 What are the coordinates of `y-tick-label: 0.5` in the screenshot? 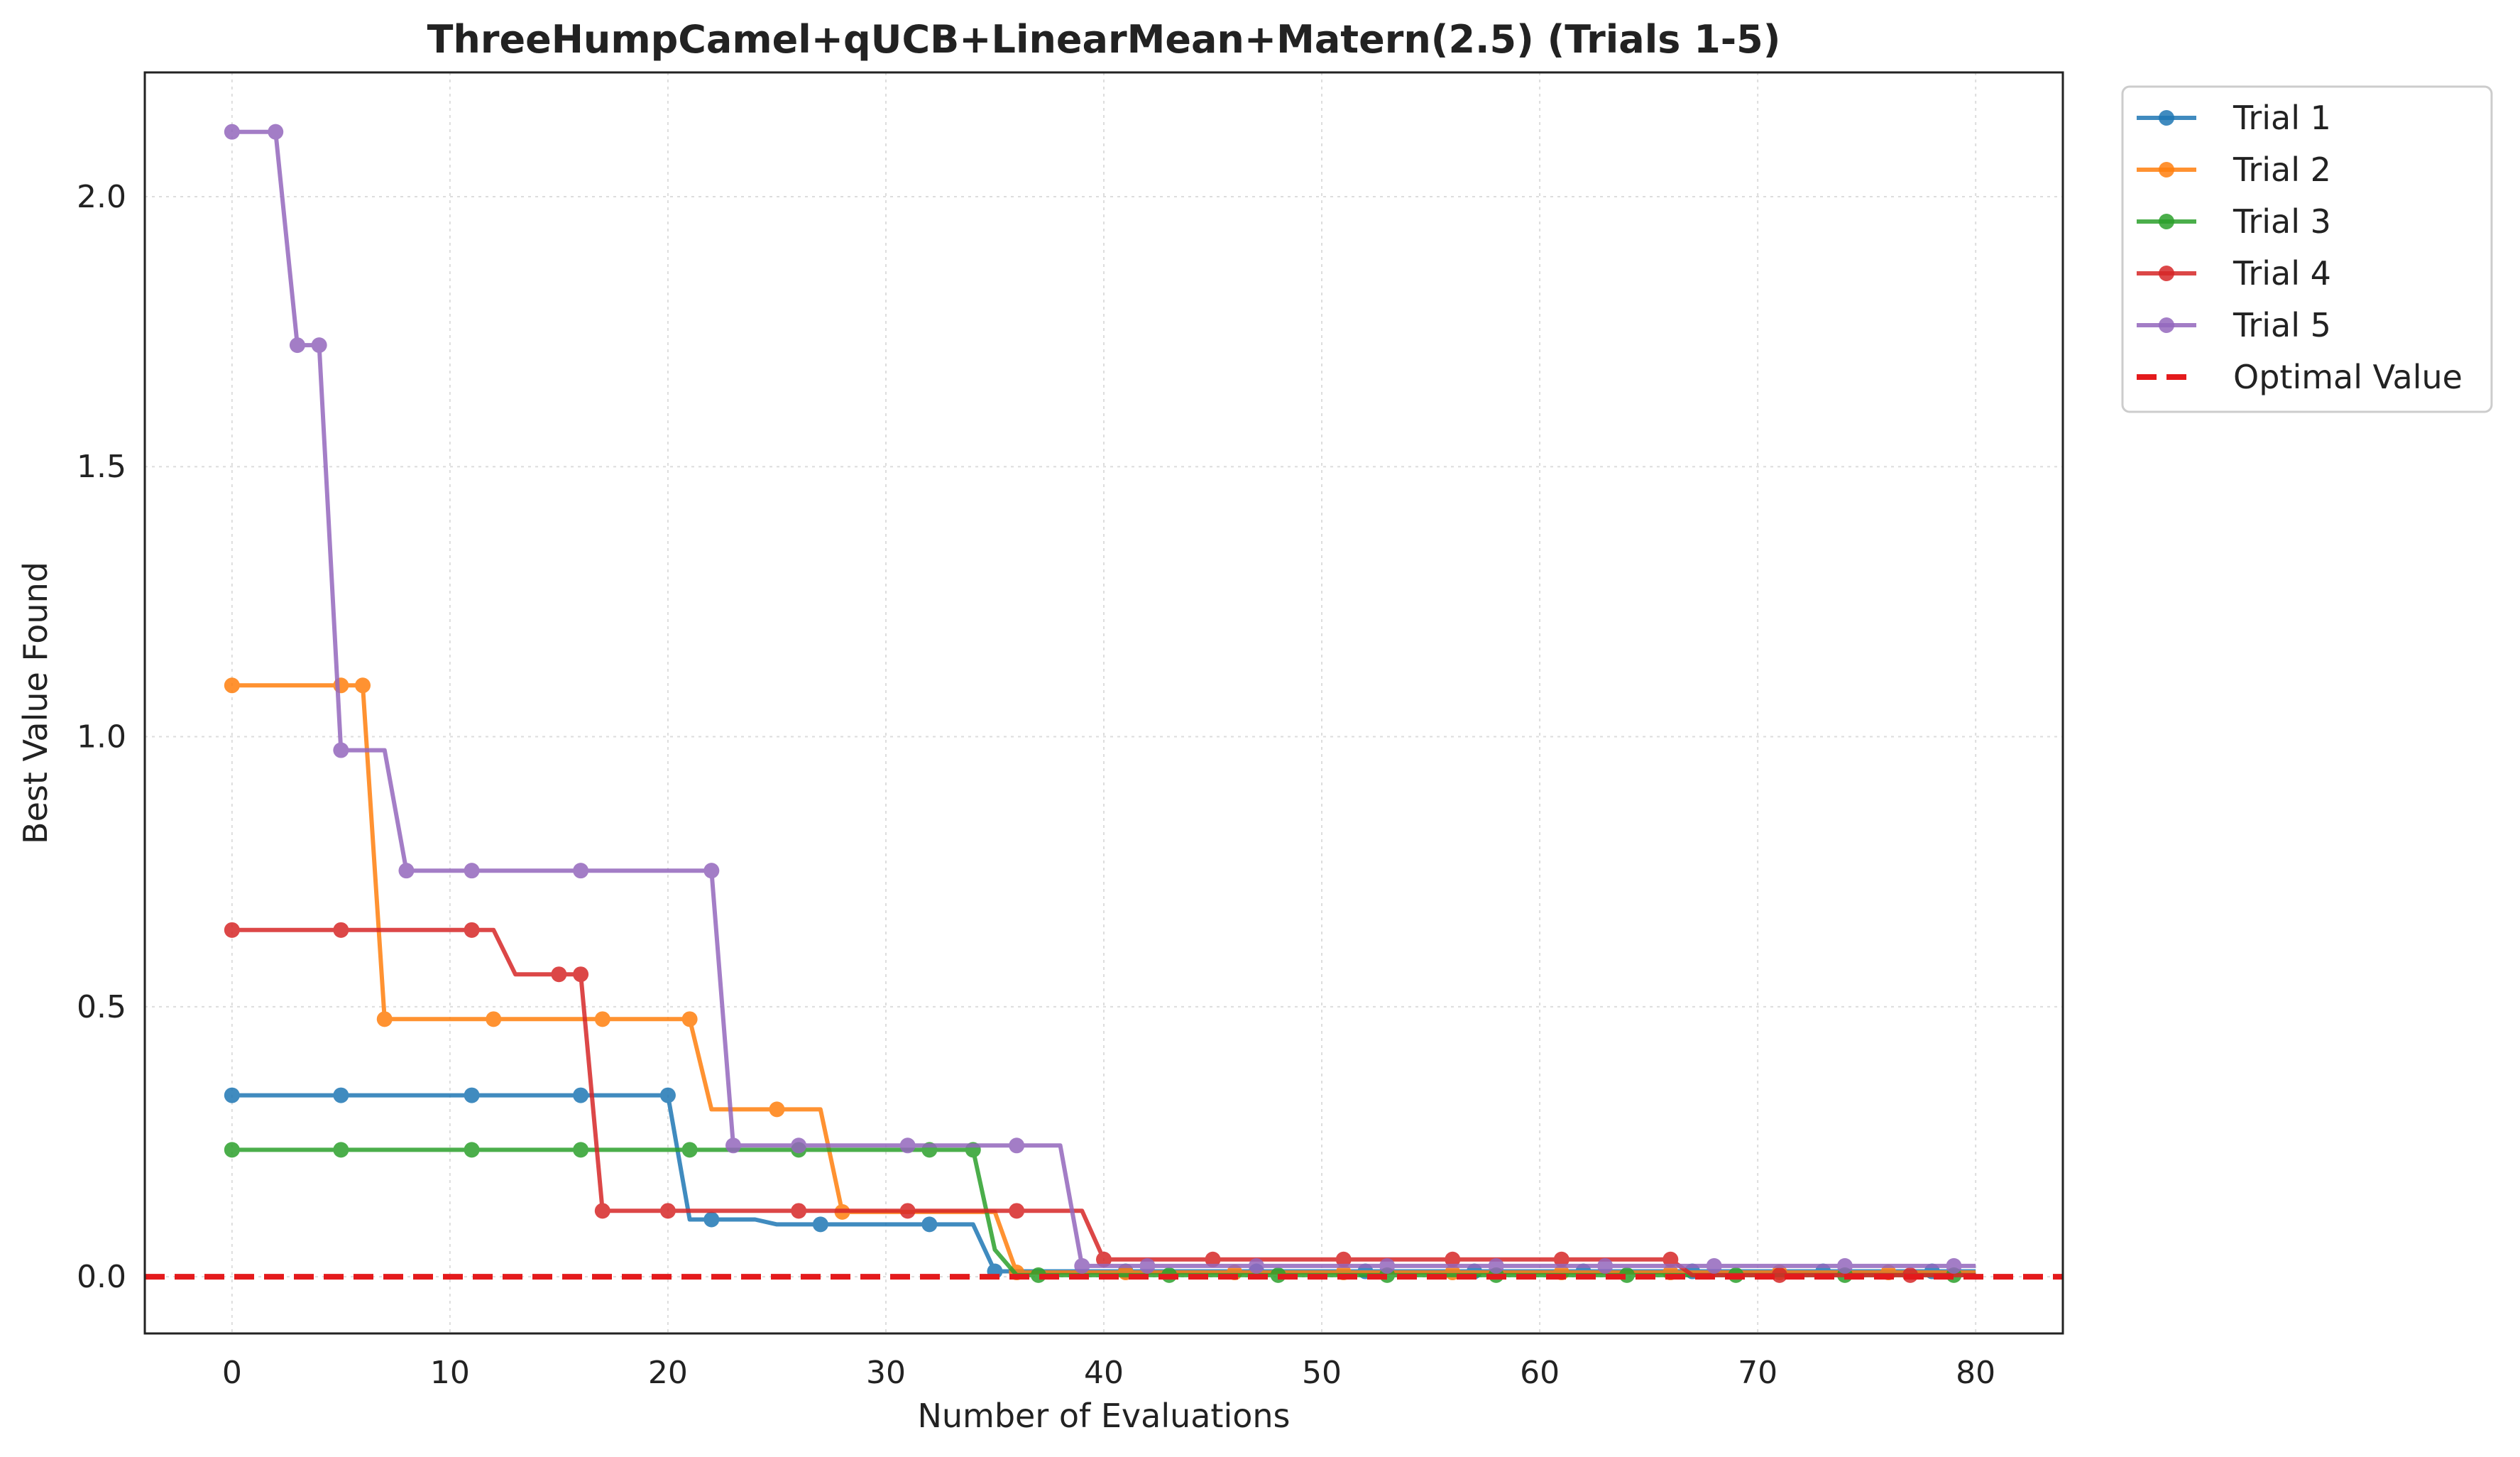 It's located at (102, 1007).